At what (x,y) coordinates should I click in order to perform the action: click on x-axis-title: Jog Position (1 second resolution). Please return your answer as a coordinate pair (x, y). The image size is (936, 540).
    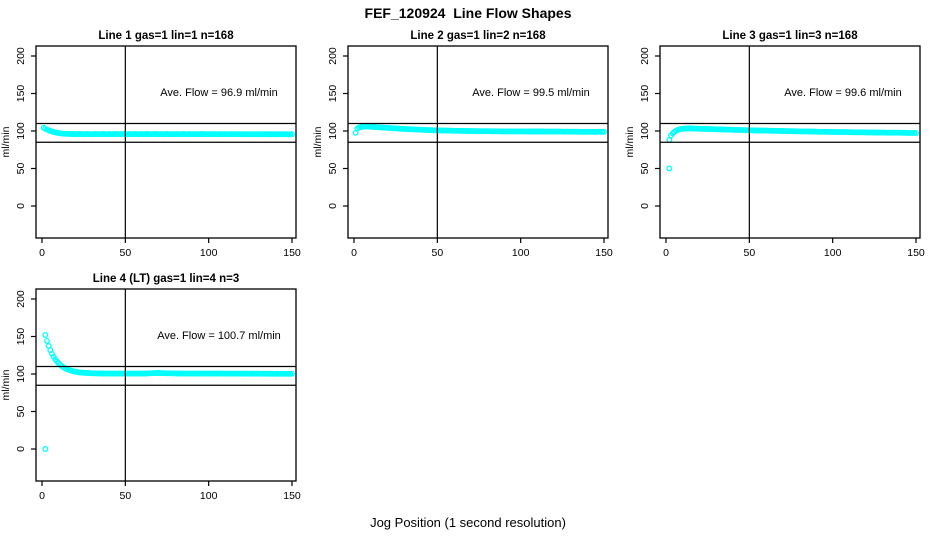
    Looking at the image, I should click on (468, 522).